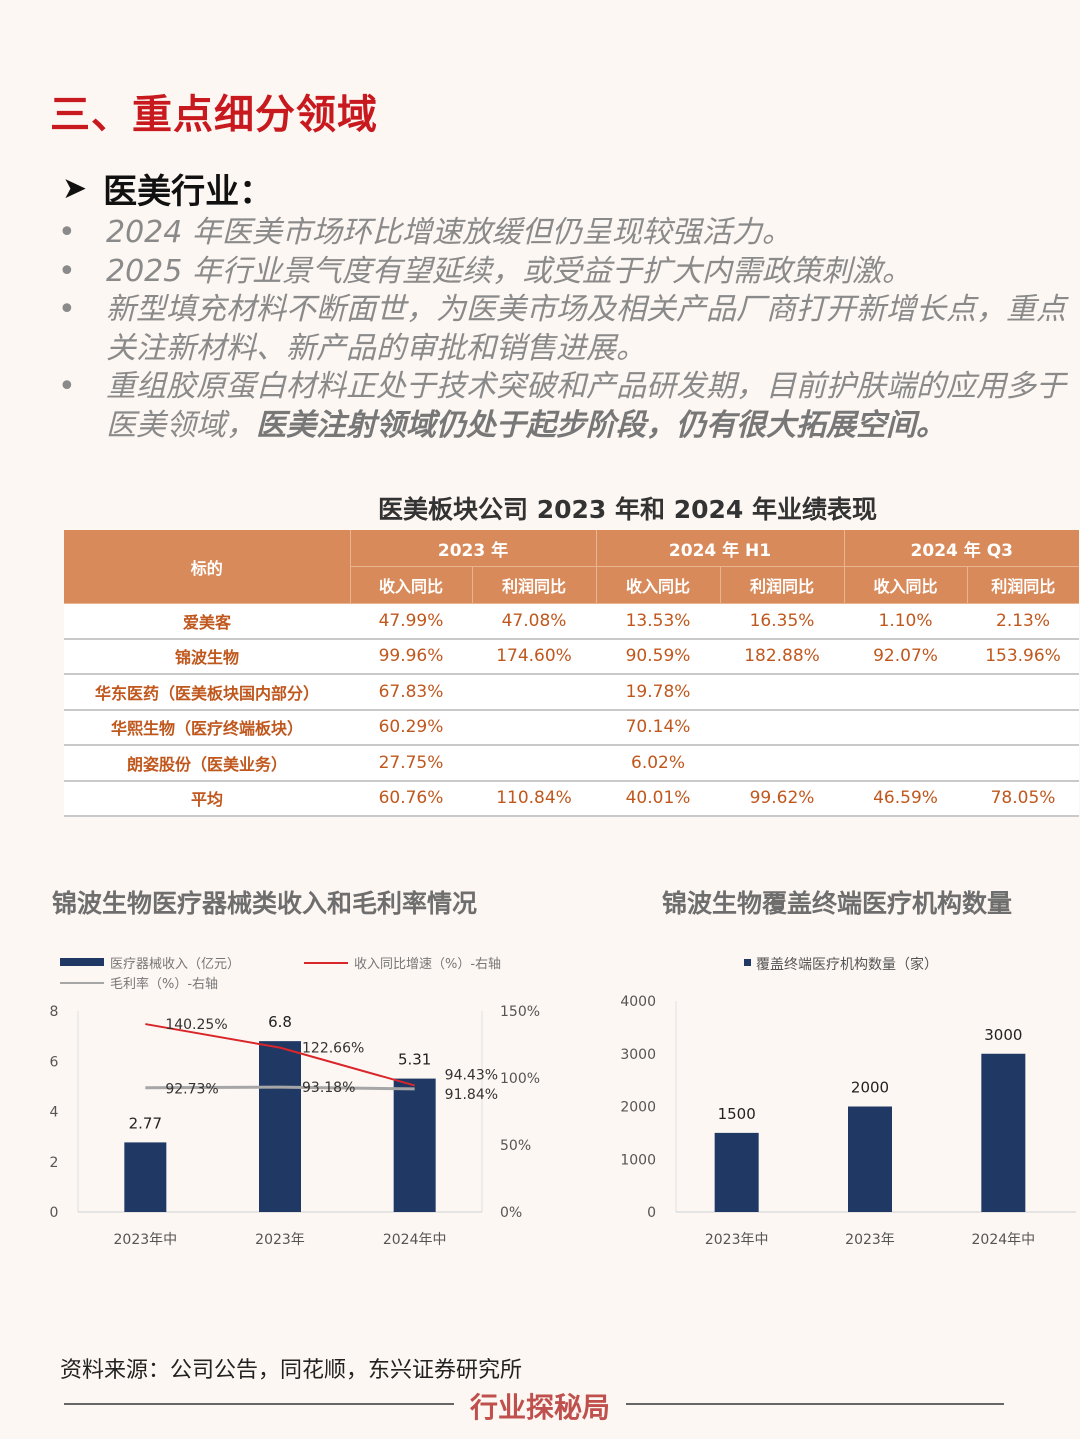 Image resolution: width=1080 pixels, height=1439 pixels. Describe the element at coordinates (54, 1062) in the screenshot. I see `y-tick-label: 6` at that location.